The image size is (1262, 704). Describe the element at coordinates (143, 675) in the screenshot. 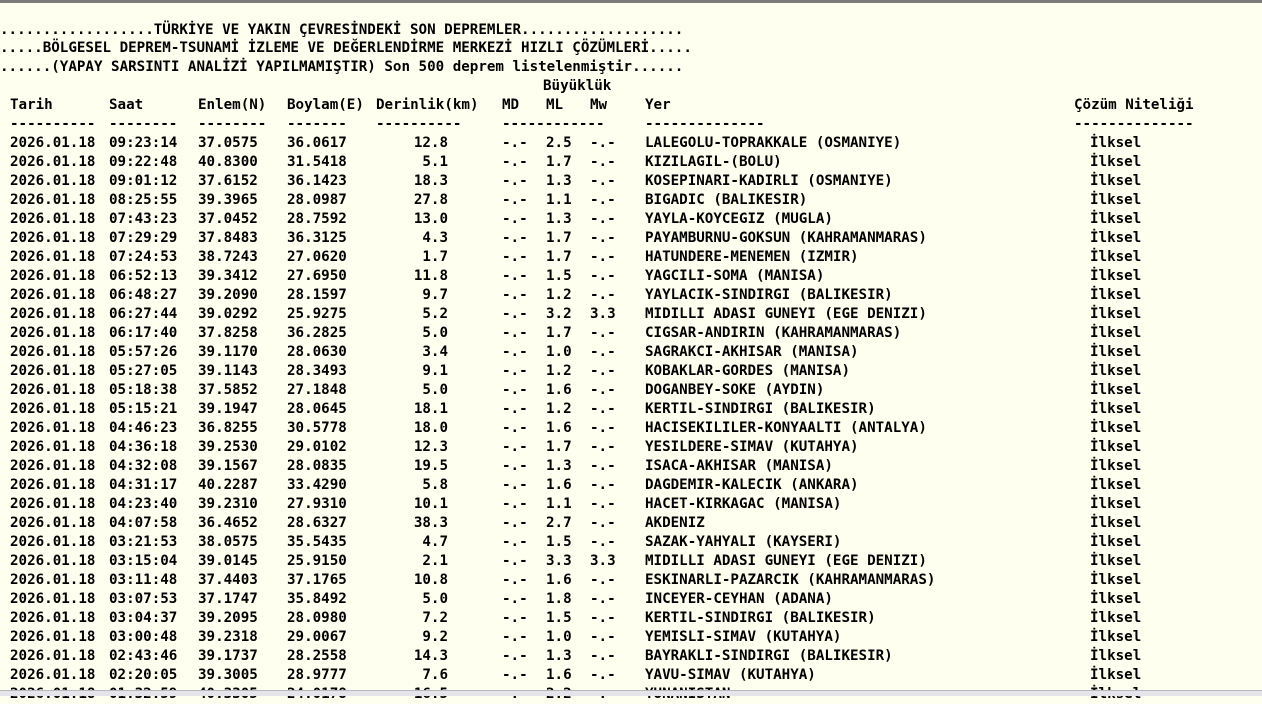

I see `cell-time: 02:20:05` at that location.